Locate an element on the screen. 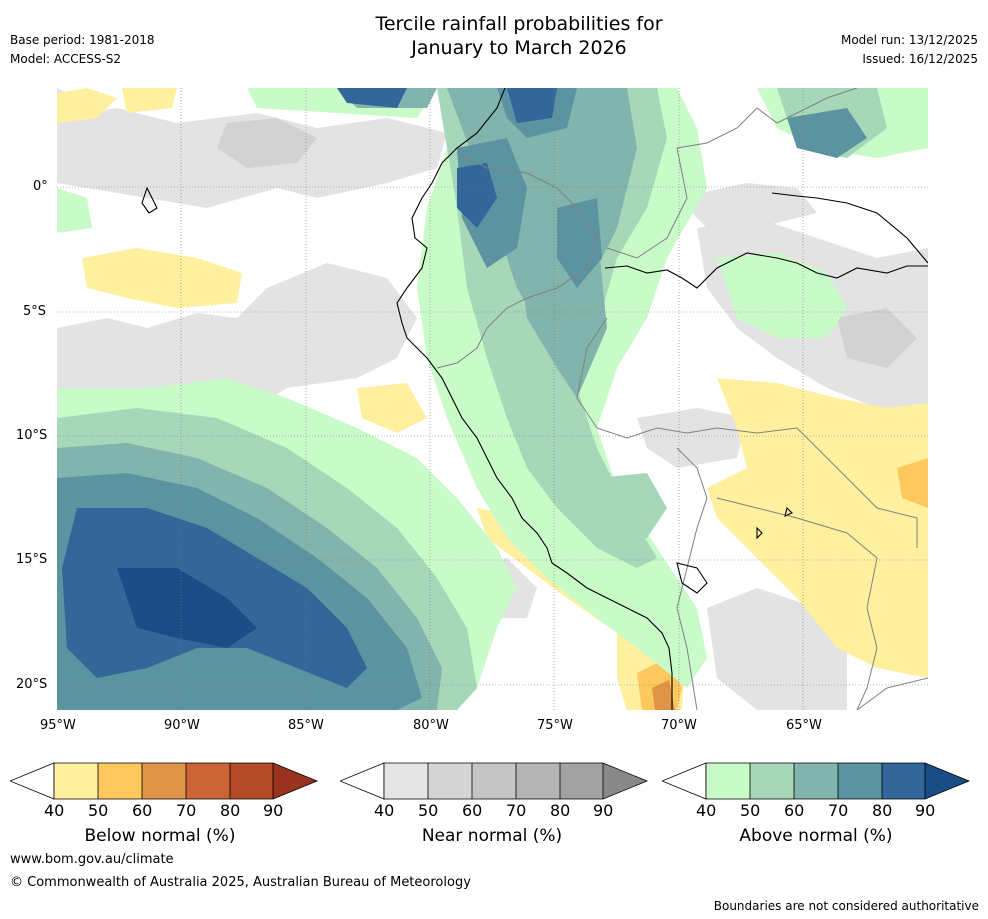 The image size is (988, 919). near-tick-80: 80 is located at coordinates (560, 810).